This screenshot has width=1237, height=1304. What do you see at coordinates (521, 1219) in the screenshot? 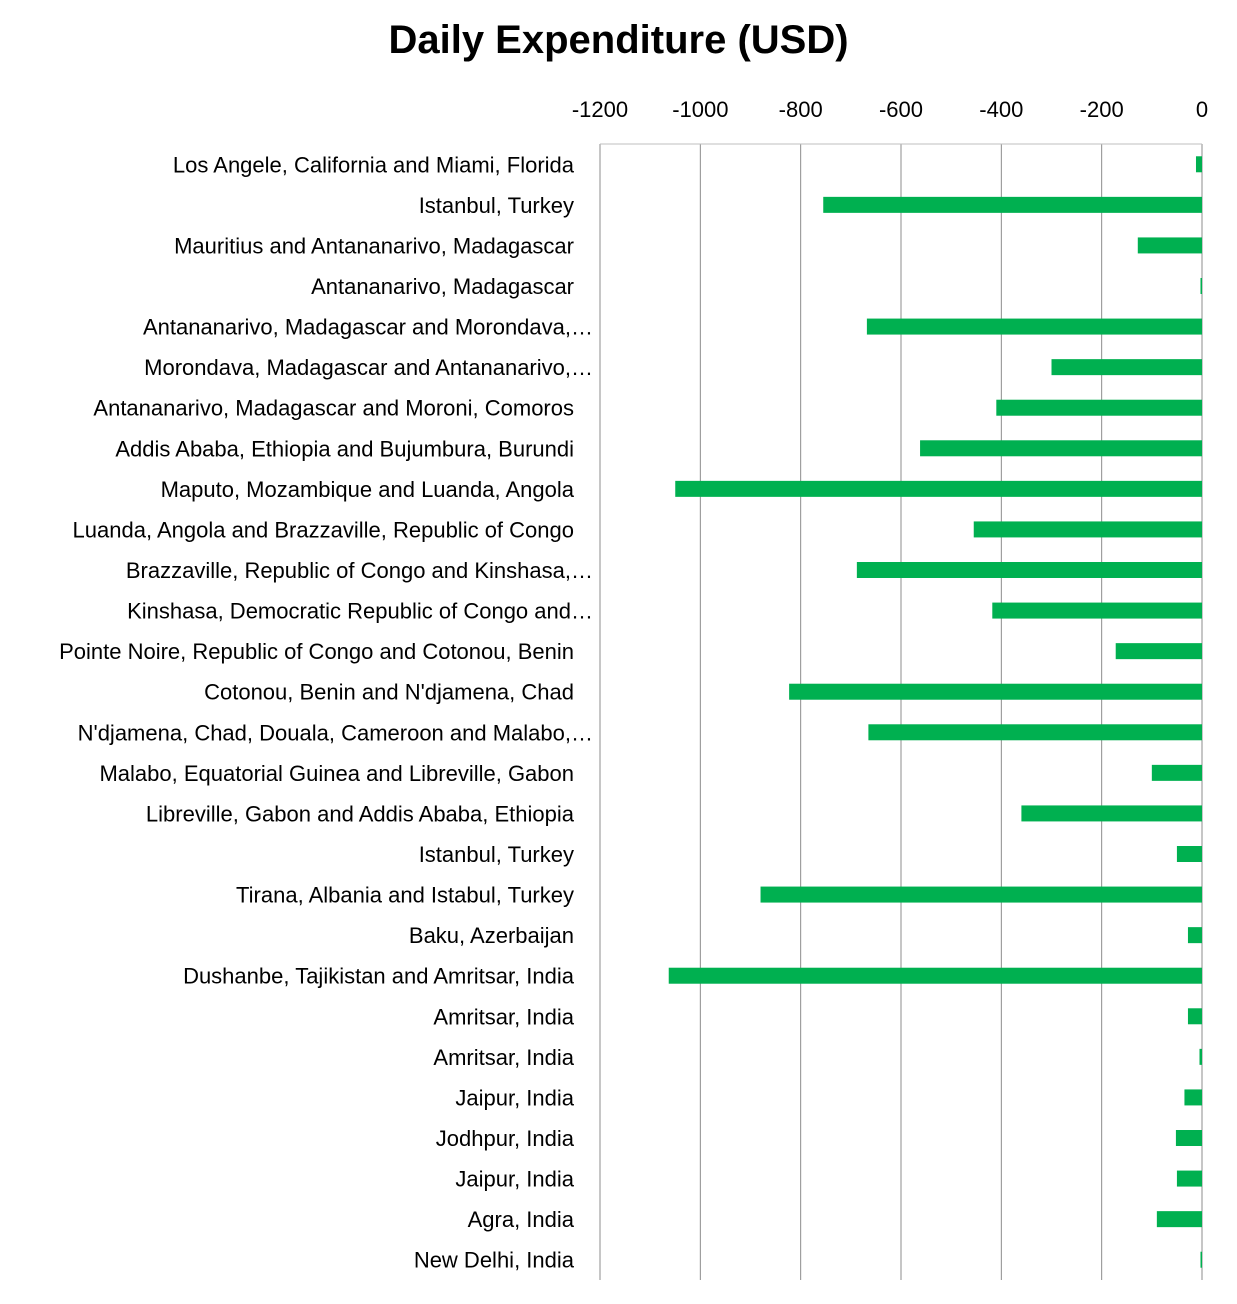
I see `category-label: Agra, India` at bounding box center [521, 1219].